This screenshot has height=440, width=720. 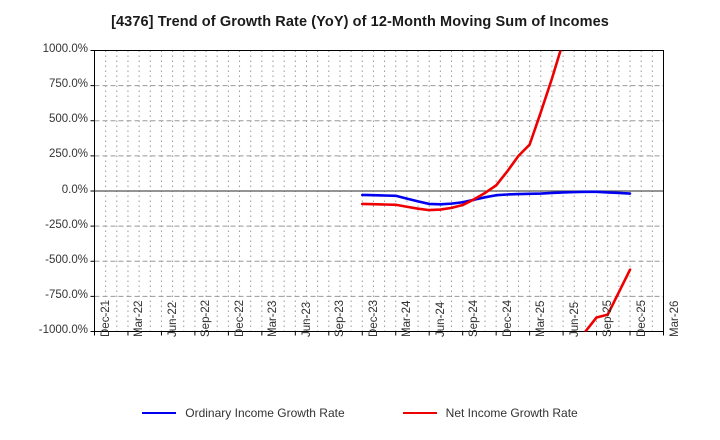 I want to click on legend-label: Ordinary Income Growth Rate, so click(x=265, y=413).